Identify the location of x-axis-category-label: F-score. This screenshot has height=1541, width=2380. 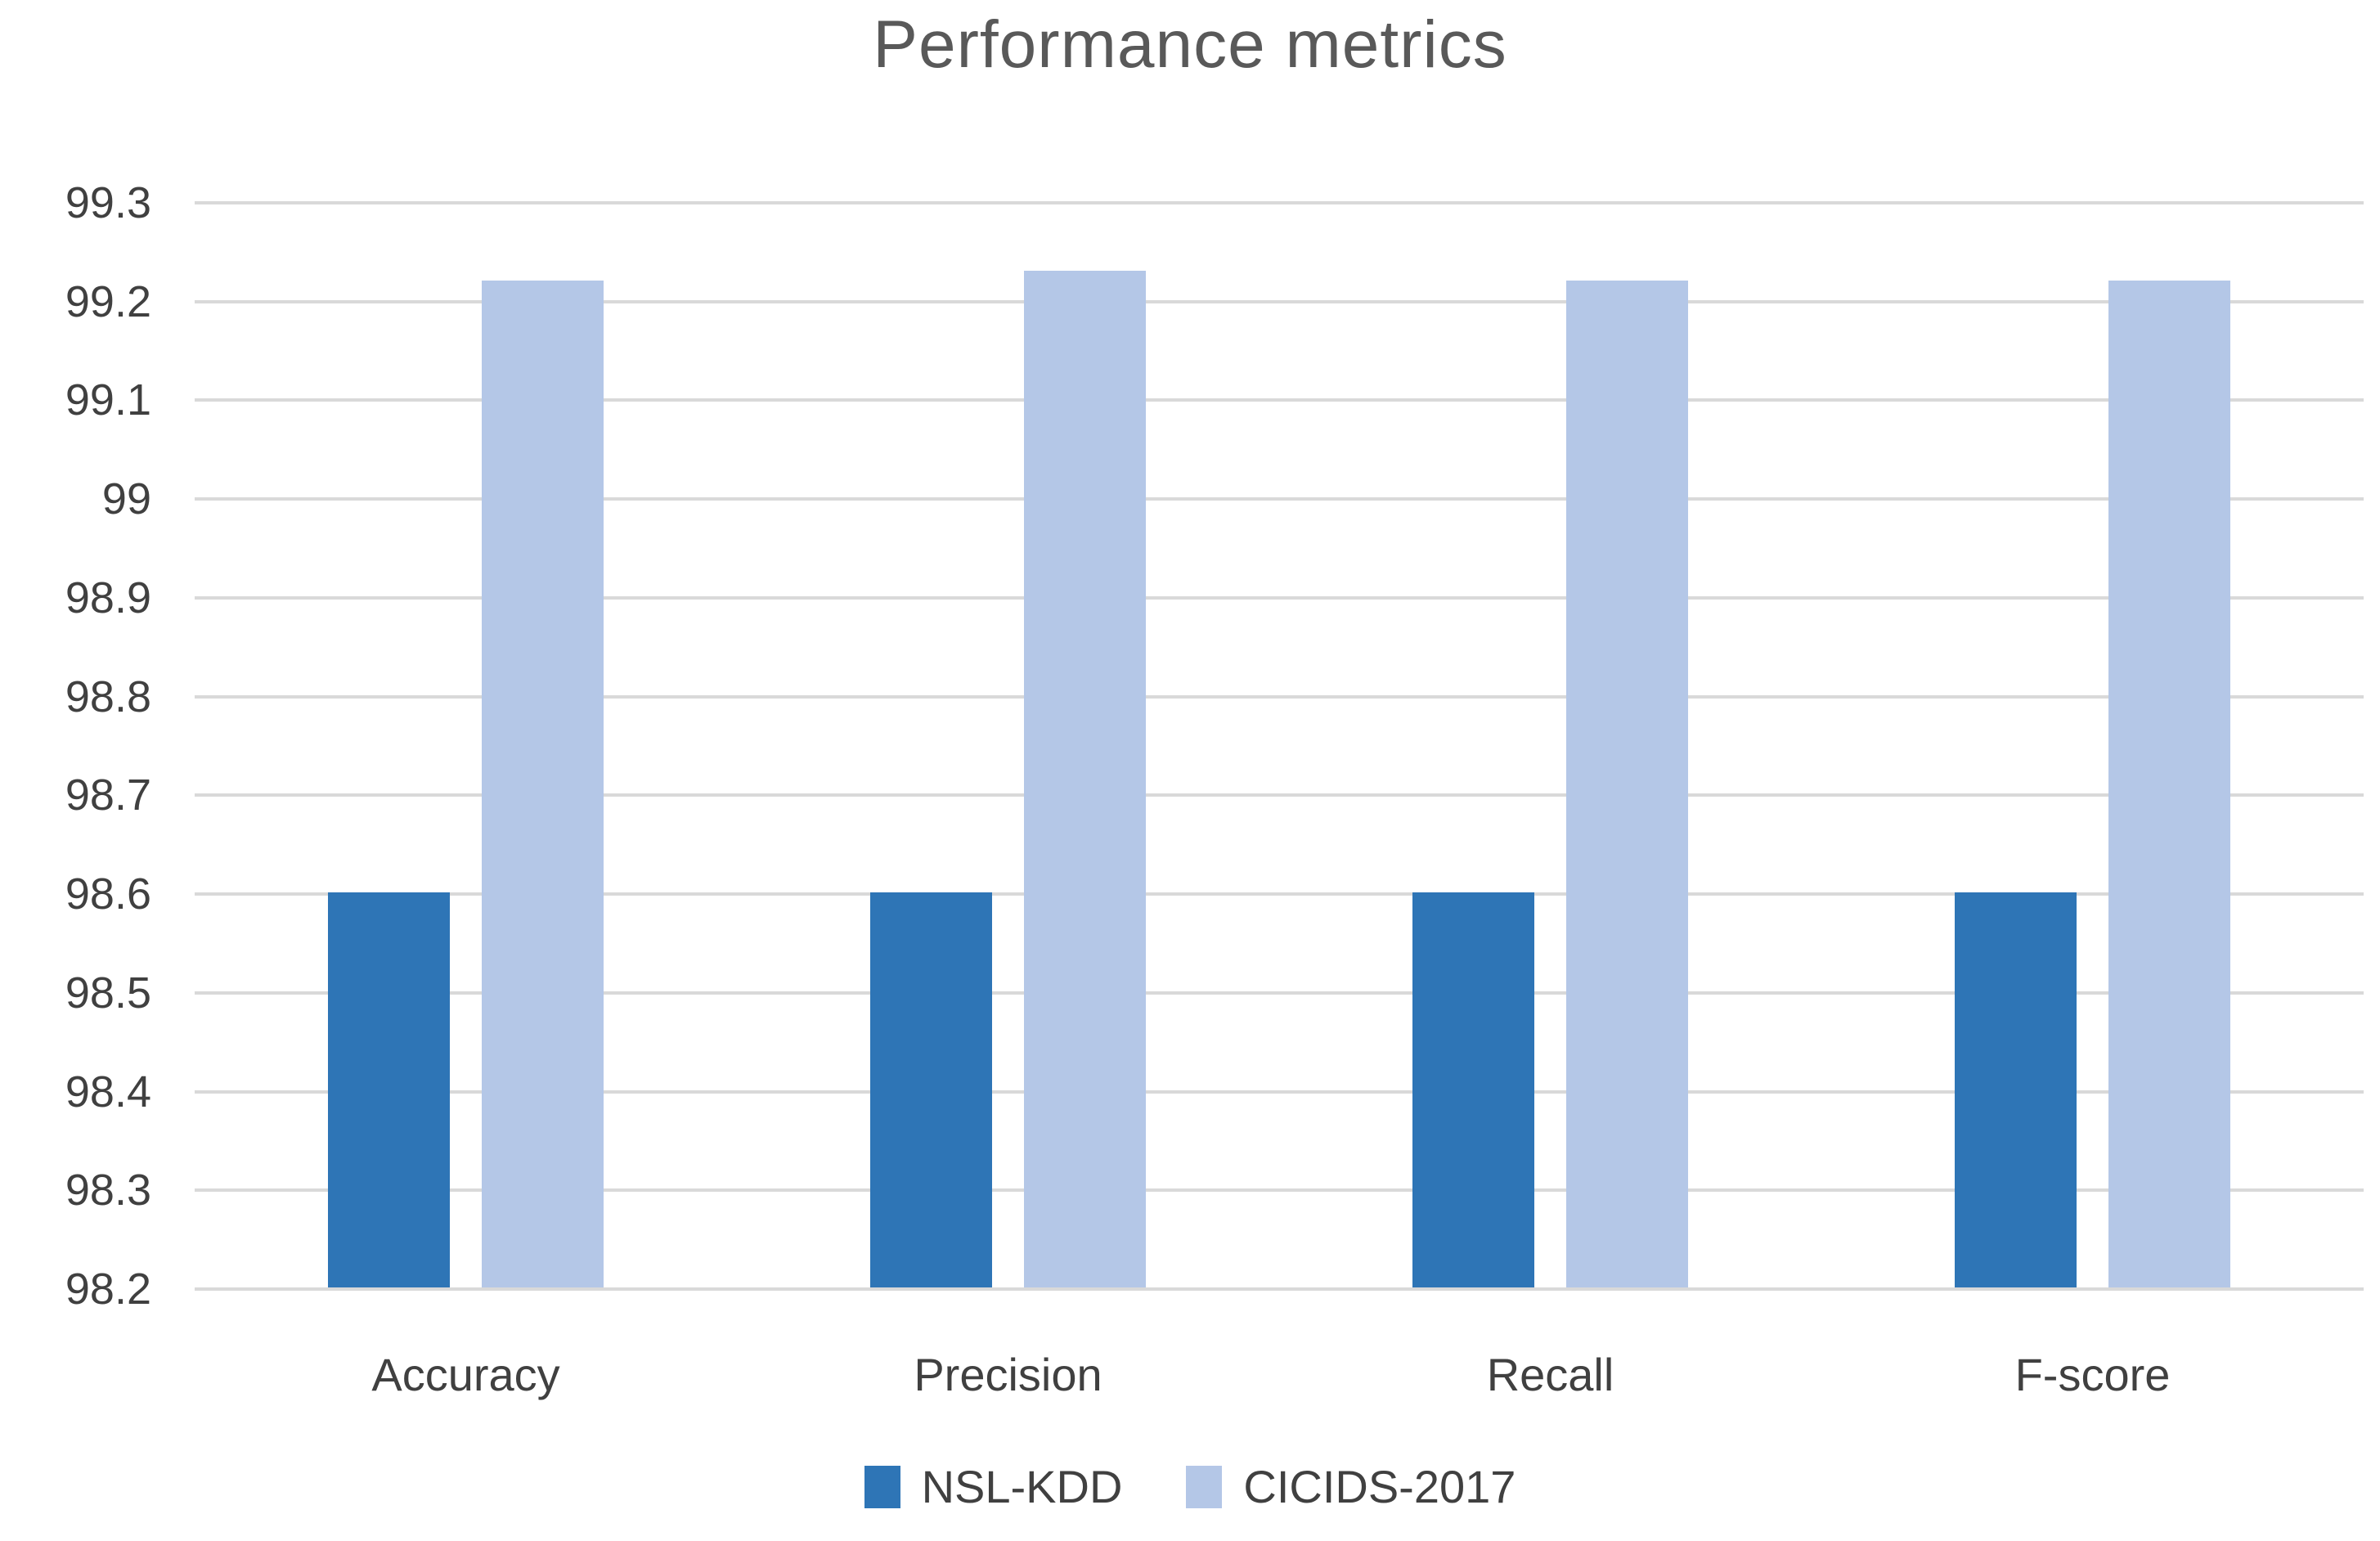
(2092, 1374).